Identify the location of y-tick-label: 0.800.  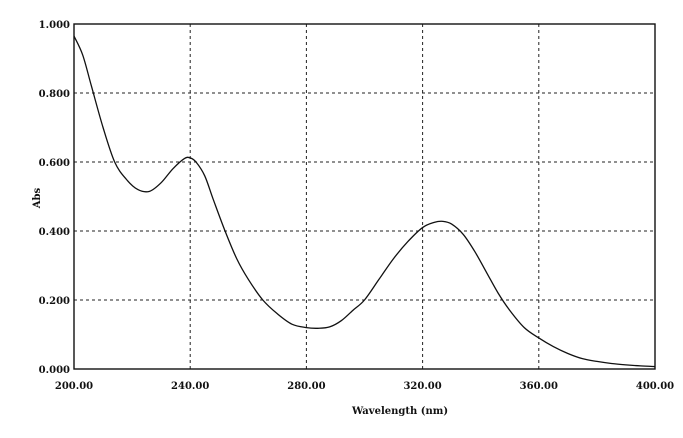
(54, 94).